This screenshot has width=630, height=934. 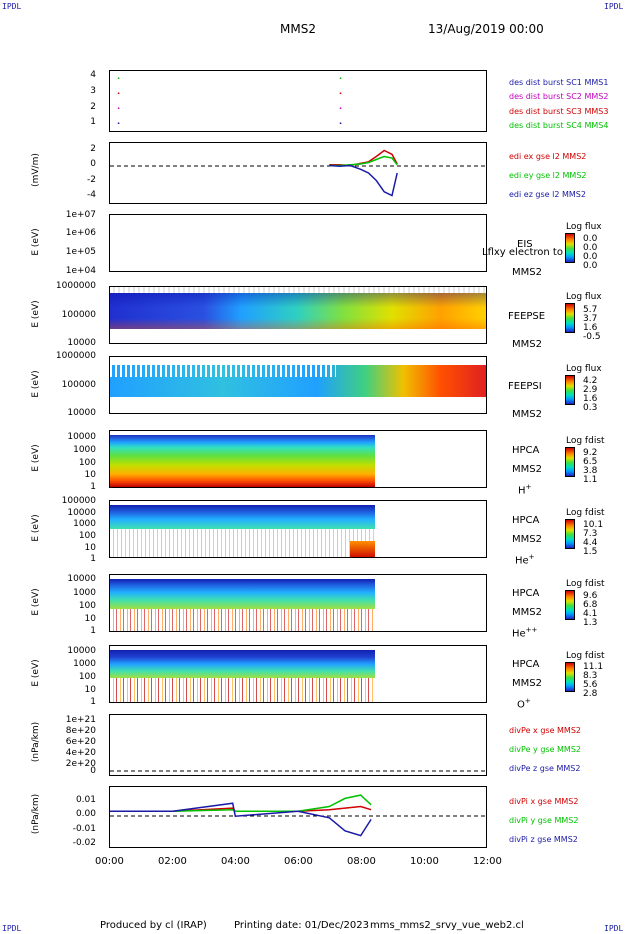 What do you see at coordinates (590, 381) in the screenshot?
I see `feepsi-cb-tick: 4.2` at bounding box center [590, 381].